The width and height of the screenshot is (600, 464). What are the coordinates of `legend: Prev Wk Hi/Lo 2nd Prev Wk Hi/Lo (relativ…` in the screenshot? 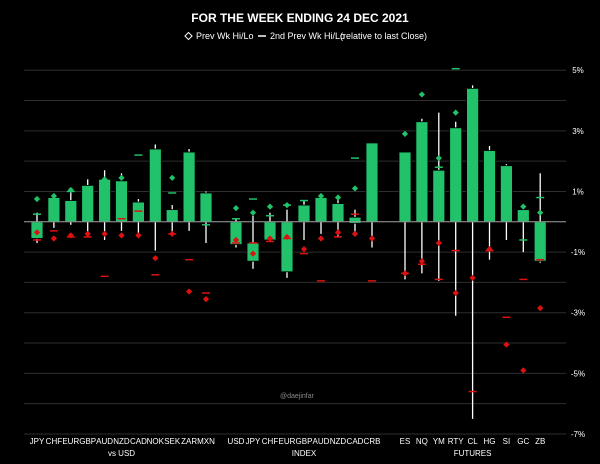 It's located at (305, 36).